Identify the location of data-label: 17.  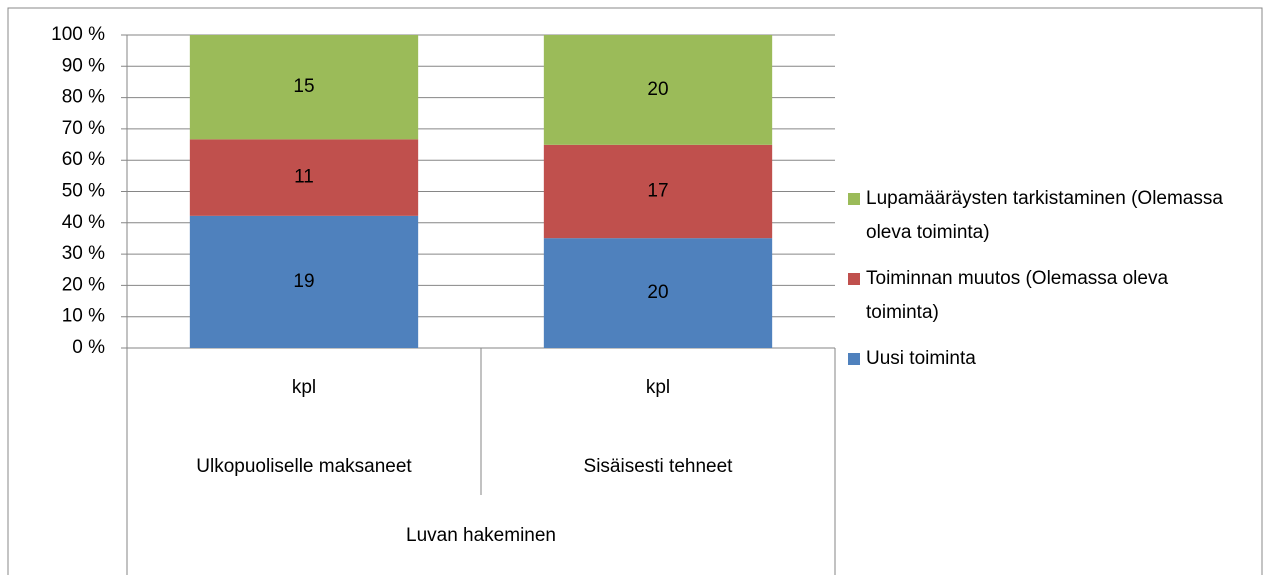
(657, 191).